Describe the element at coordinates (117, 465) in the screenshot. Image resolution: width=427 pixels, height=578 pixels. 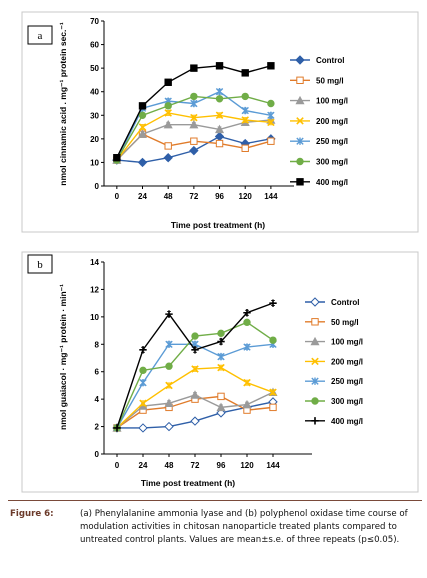
I see `x-tick-label: 0` at that location.